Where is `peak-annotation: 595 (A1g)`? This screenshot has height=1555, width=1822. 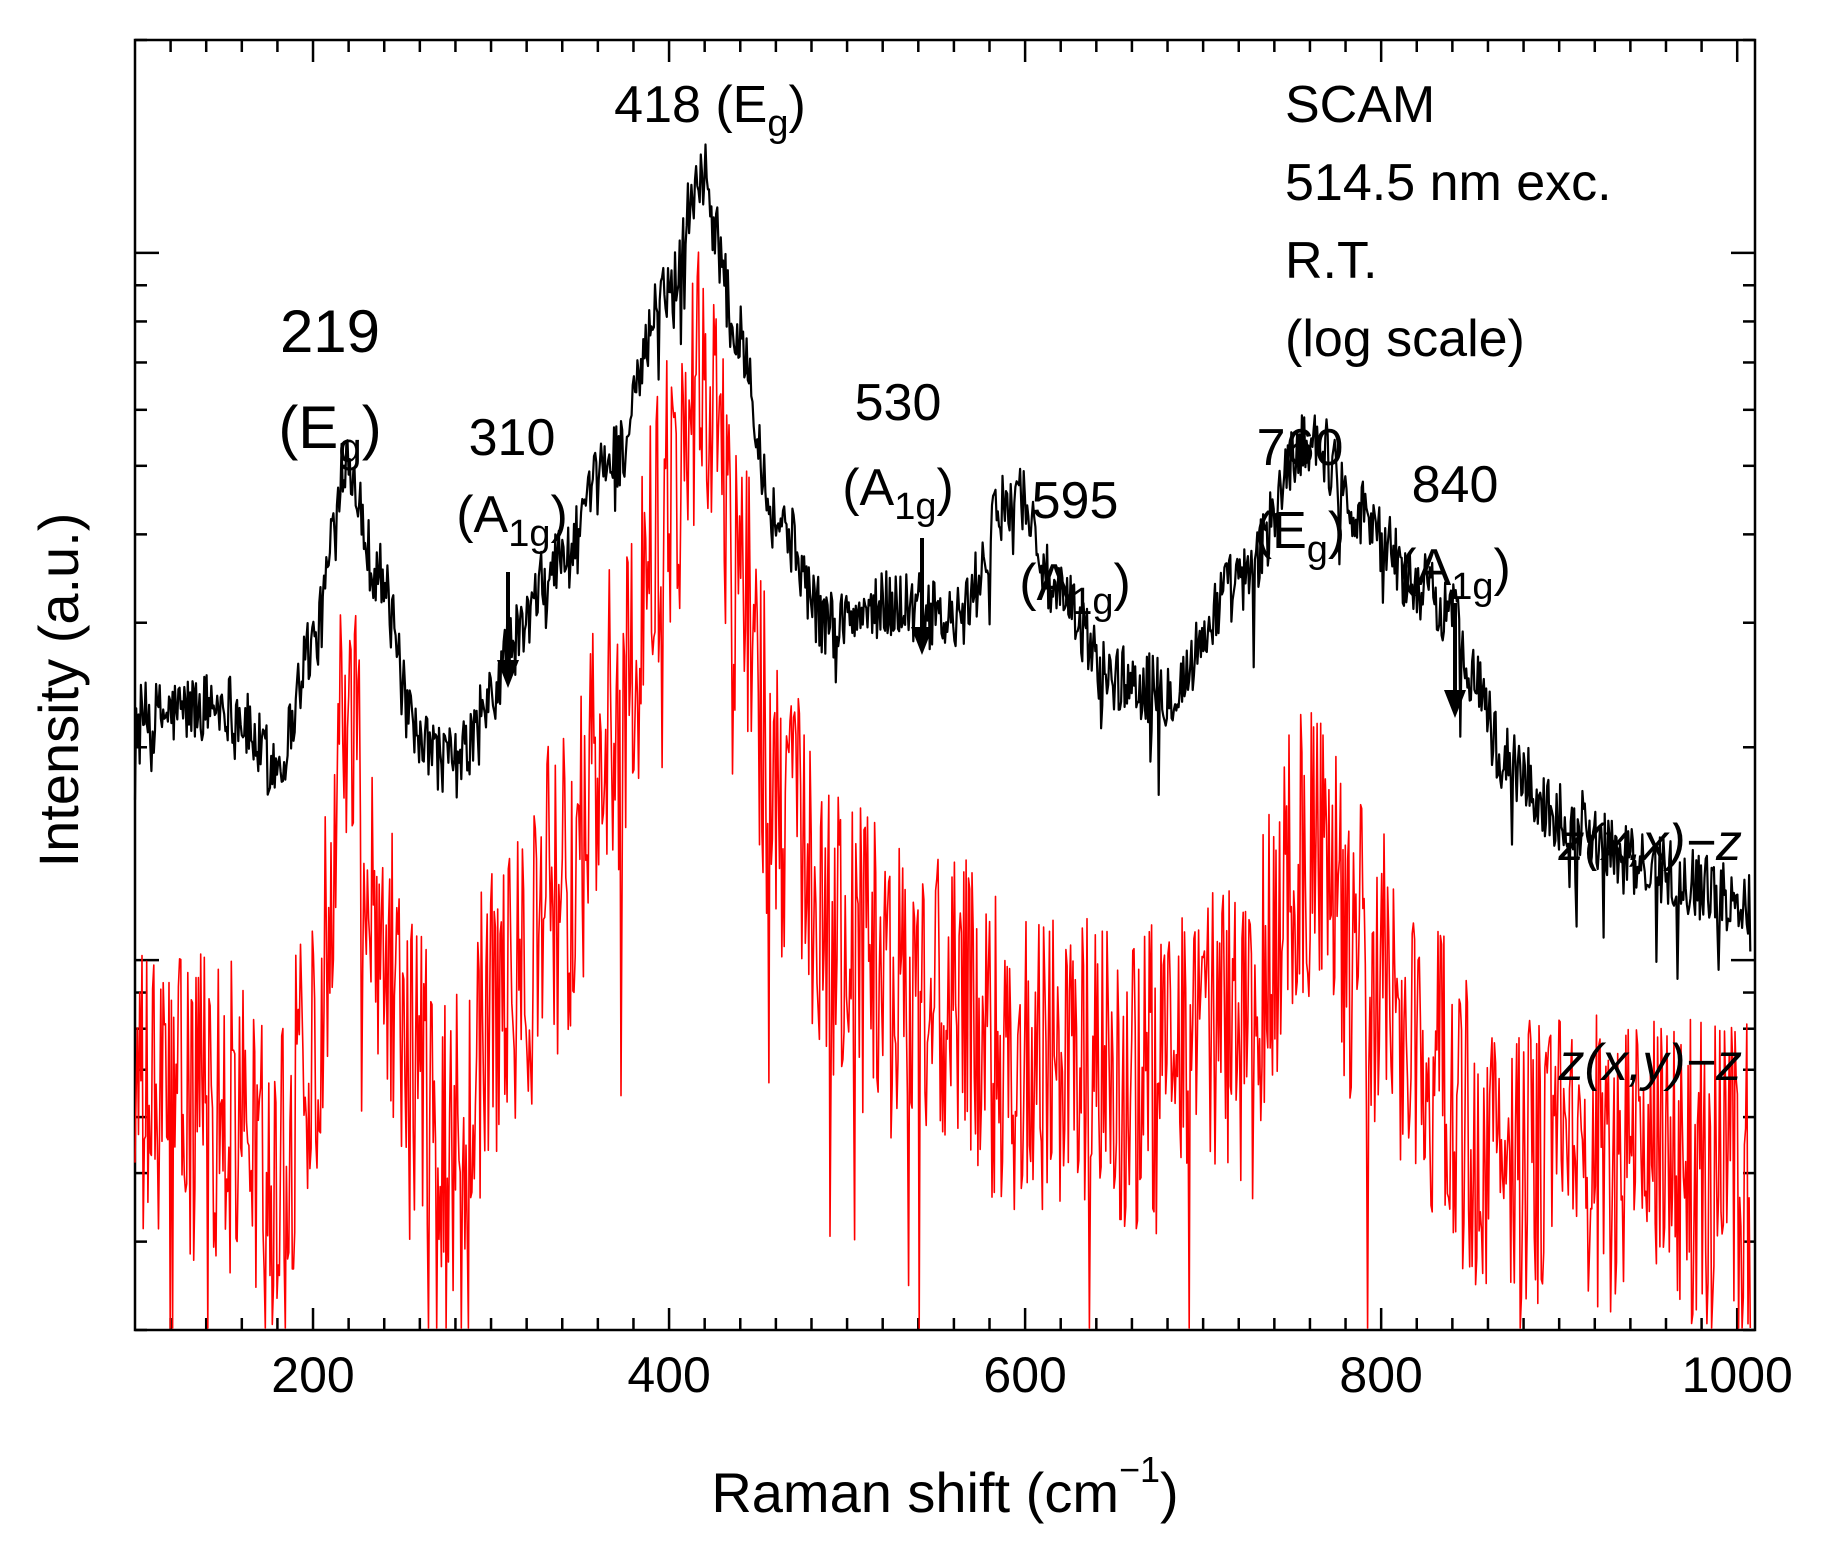 peak-annotation: 595 (A1g) is located at coordinates (1075, 547).